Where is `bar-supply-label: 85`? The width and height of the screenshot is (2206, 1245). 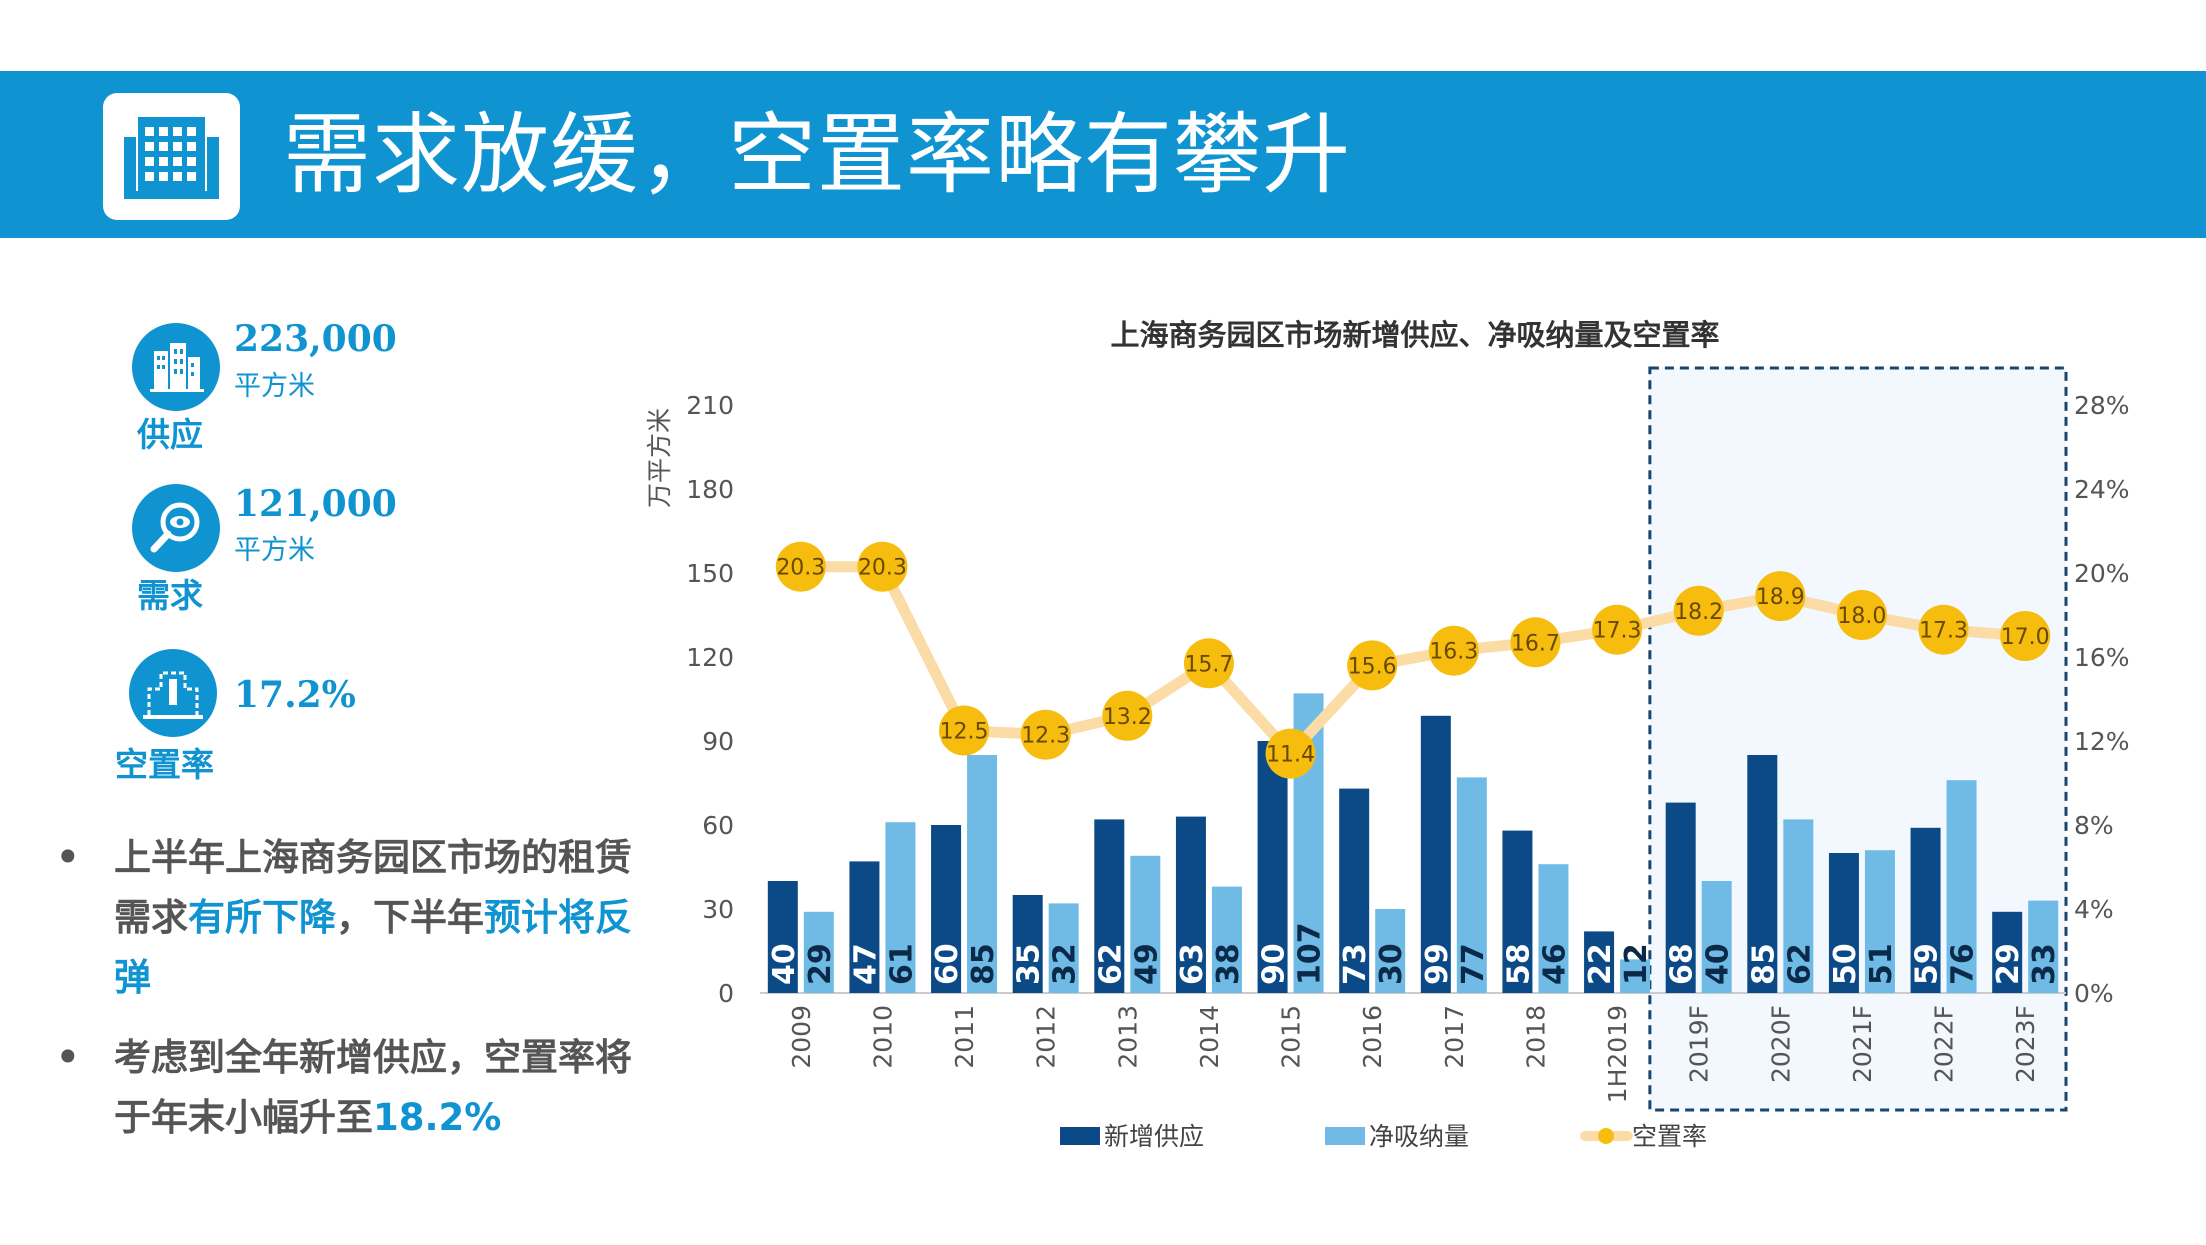 bar-supply-label: 85 is located at coordinates (1763, 964).